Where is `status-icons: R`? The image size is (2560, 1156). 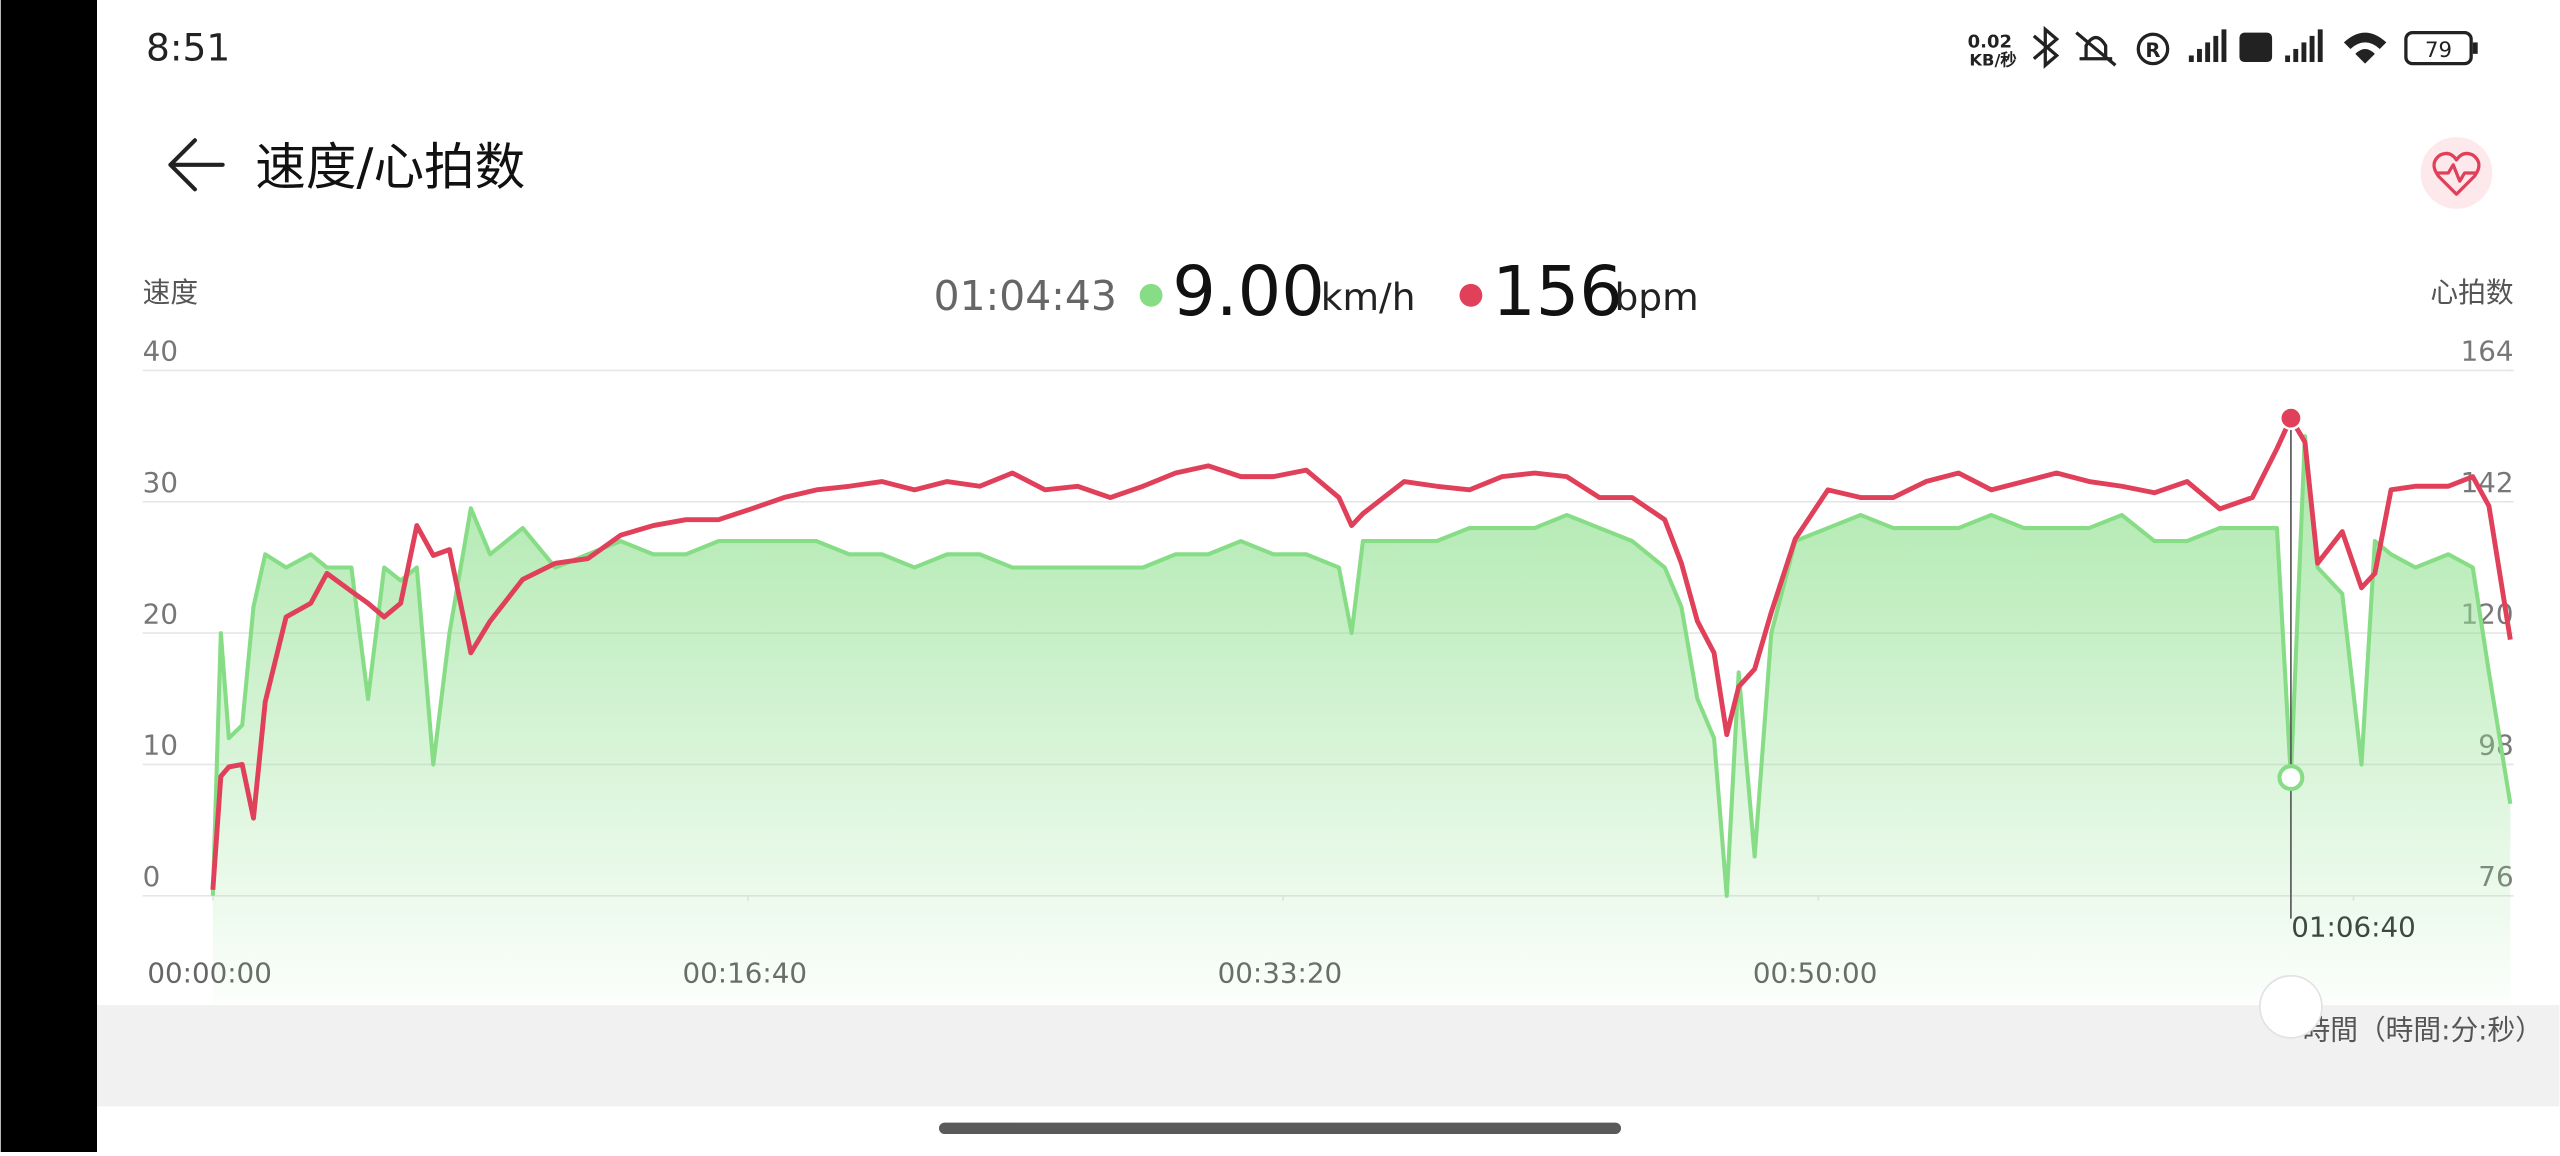 status-icons: R is located at coordinates (2101, 47).